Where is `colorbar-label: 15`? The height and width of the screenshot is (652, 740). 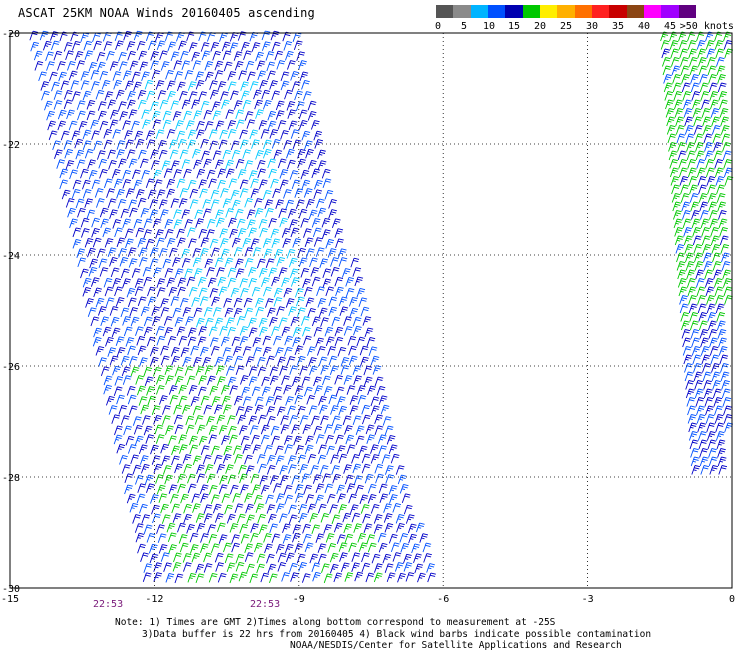 colorbar-label: 15 is located at coordinates (514, 26).